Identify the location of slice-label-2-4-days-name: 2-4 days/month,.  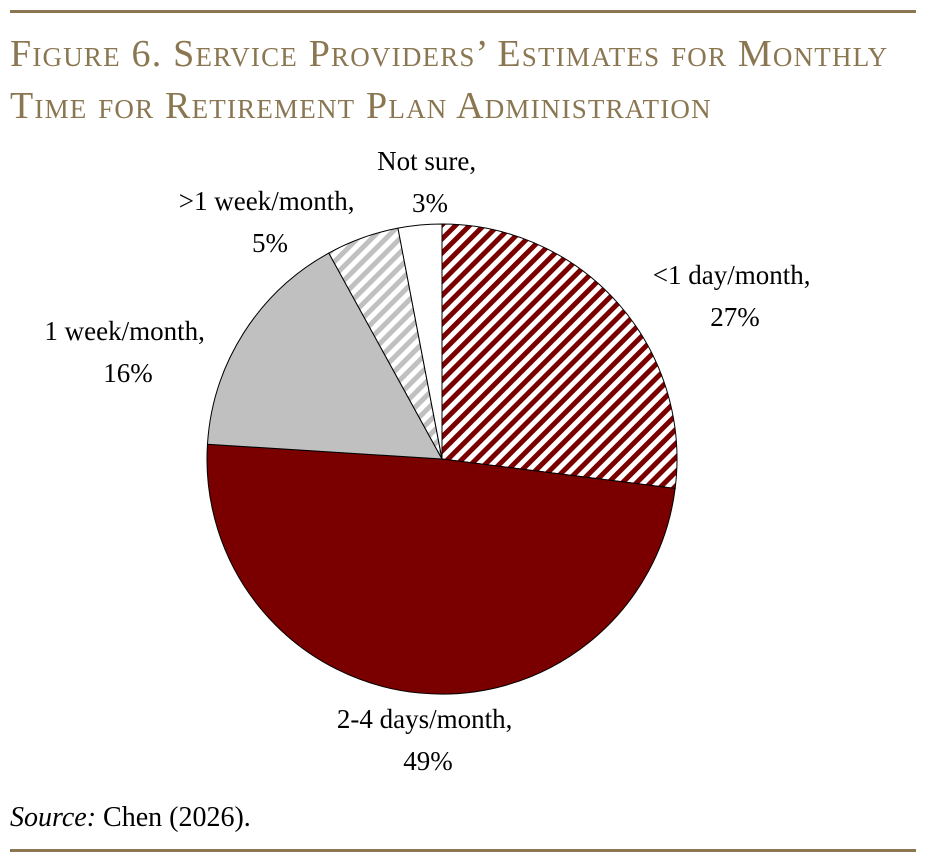
(425, 719).